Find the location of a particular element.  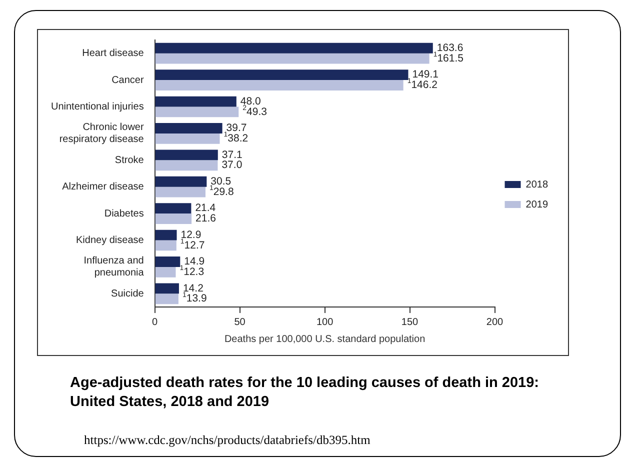

data-label: 37.0 is located at coordinates (232, 165).